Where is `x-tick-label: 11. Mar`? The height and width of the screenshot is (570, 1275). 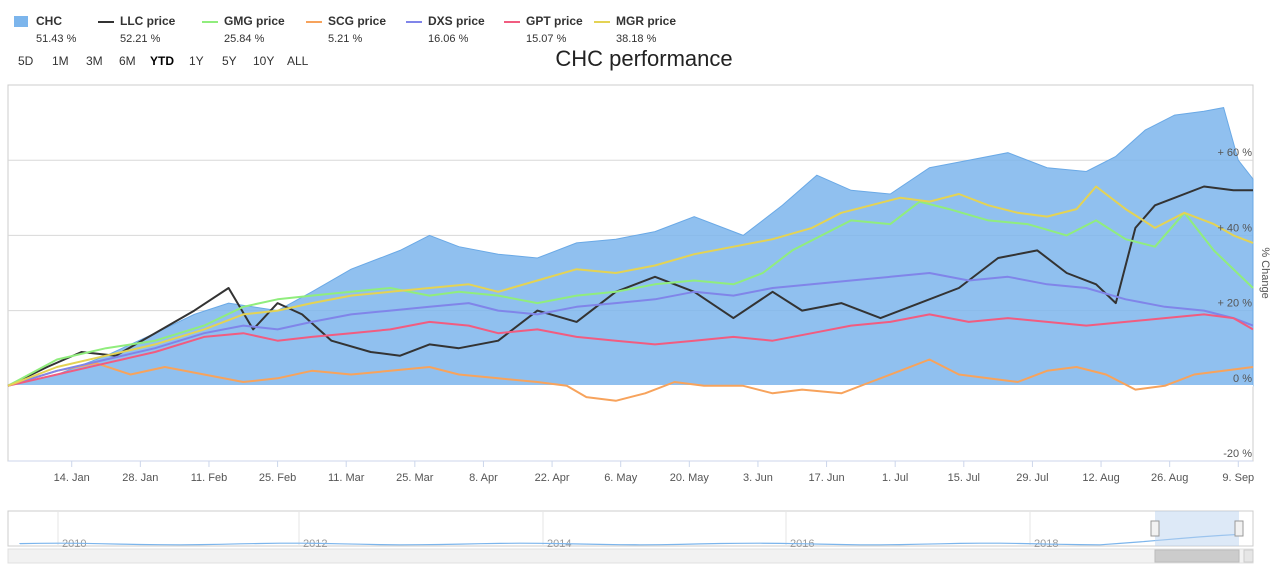
x-tick-label: 11. Mar is located at coordinates (346, 478).